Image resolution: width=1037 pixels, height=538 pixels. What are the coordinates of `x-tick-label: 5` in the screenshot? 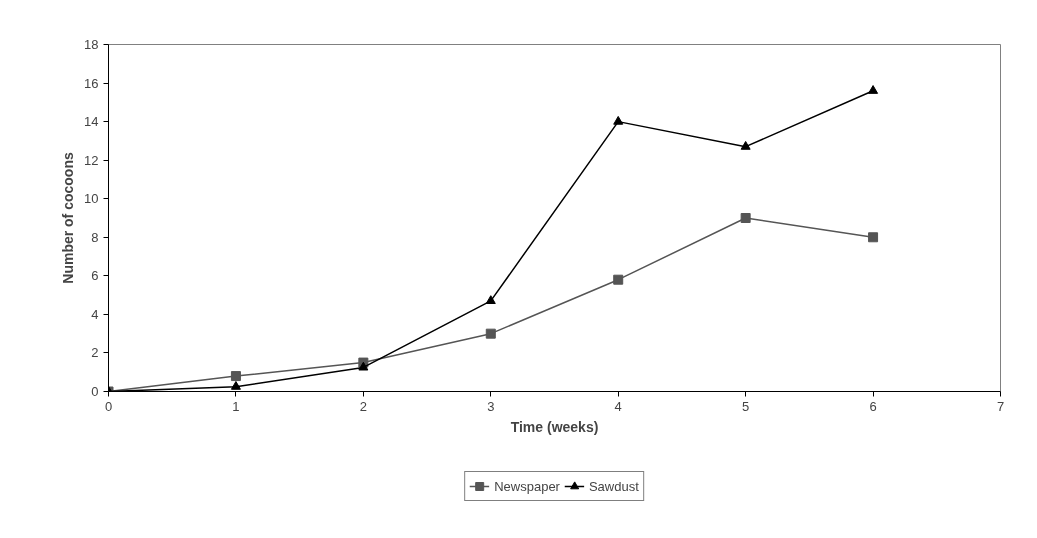 It's located at (746, 406).